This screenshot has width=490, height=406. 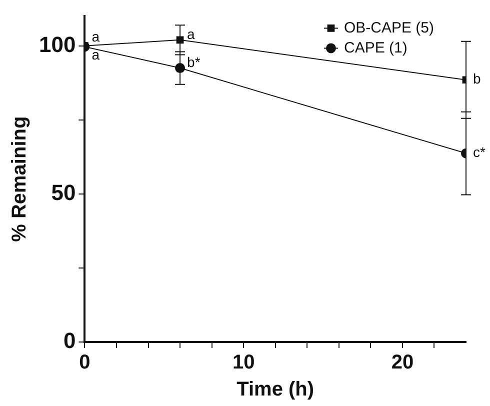 I want to click on annotation: c*, so click(x=479, y=152).